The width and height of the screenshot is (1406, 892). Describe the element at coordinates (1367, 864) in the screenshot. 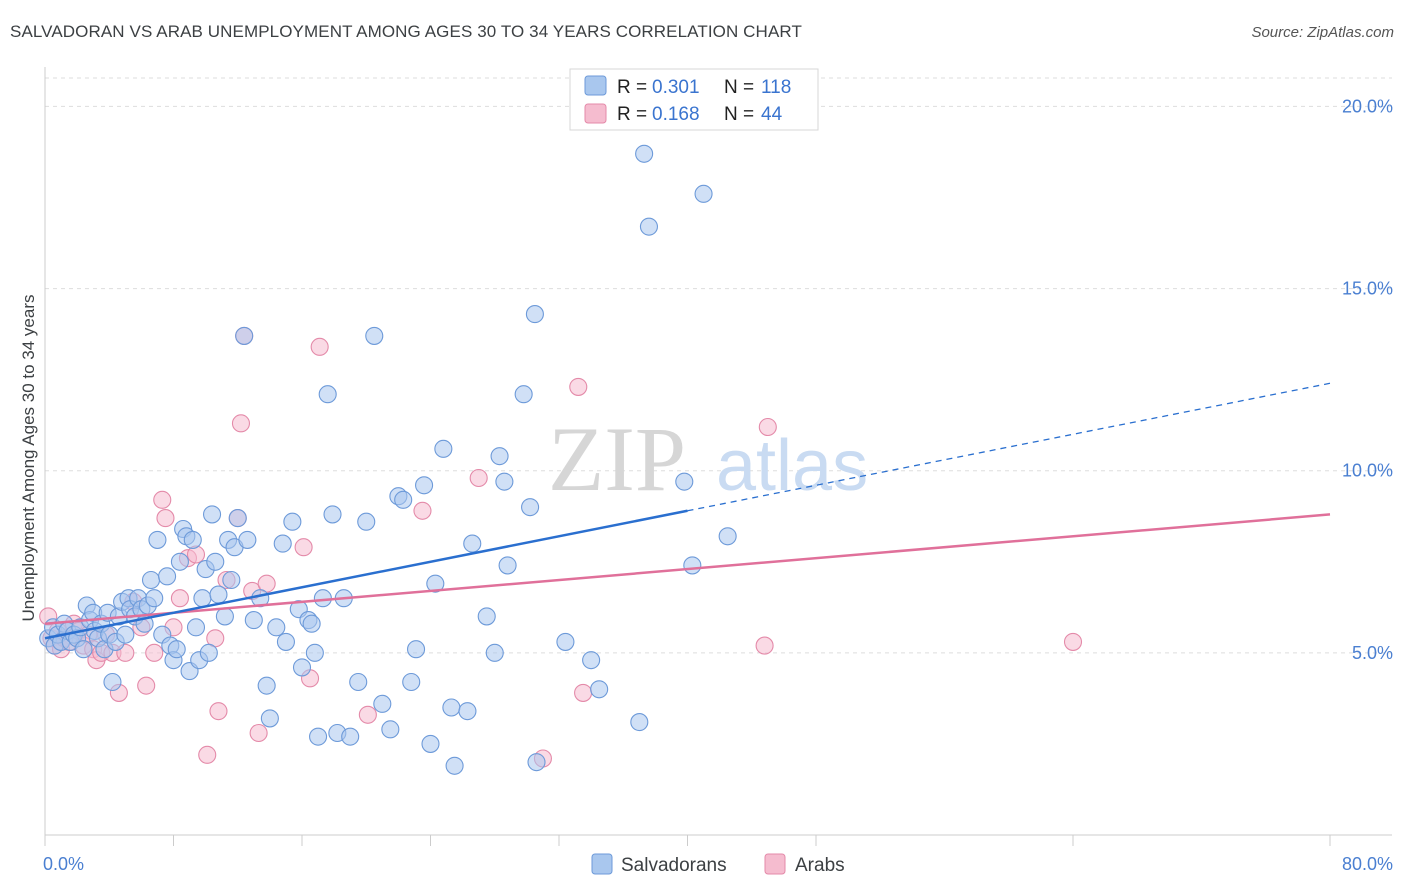

I see `x-tick-label-max: 80.0%` at that location.